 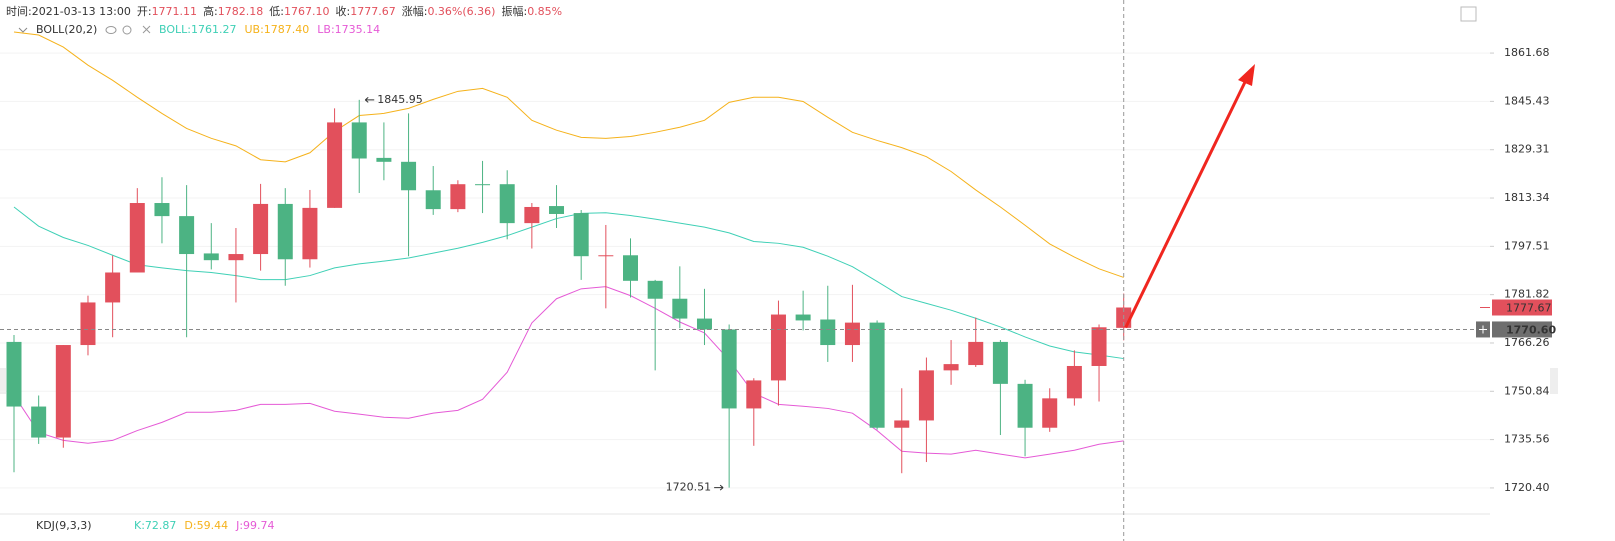 I want to click on legend: BOLL:1761.27 UB:1787.40 LB:1735.14, so click(x=269, y=29).